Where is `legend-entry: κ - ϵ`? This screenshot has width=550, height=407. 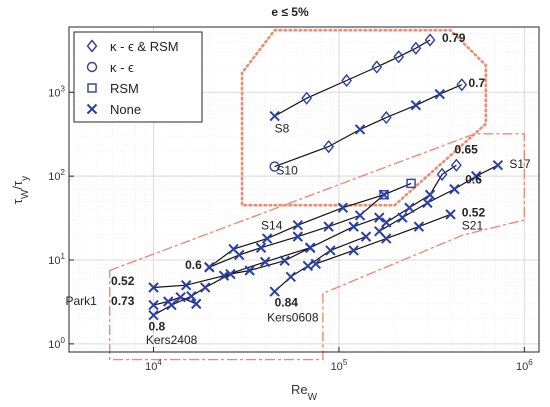 legend-entry: κ - ϵ is located at coordinates (110, 67).